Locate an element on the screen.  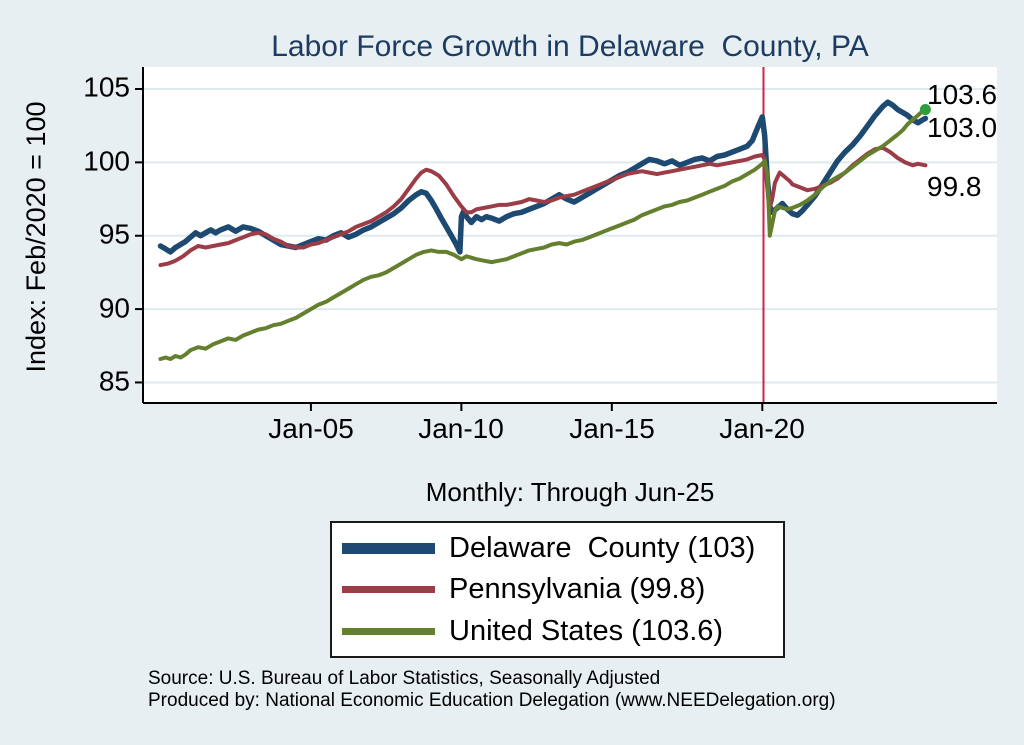
chart-subtitle: Monthly: Through Jun-25 is located at coordinates (570, 492).